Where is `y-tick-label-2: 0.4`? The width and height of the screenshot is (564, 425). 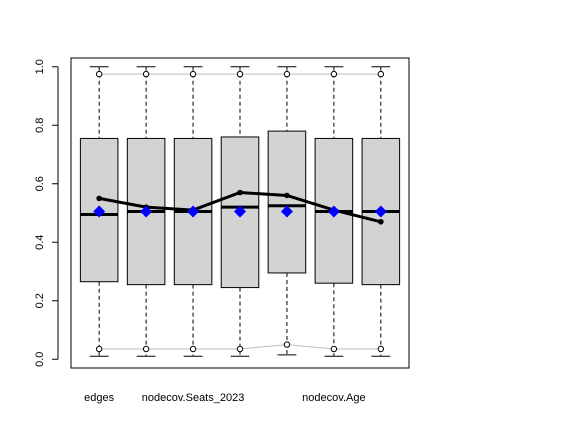 y-tick-label-2: 0.4 is located at coordinates (40, 242).